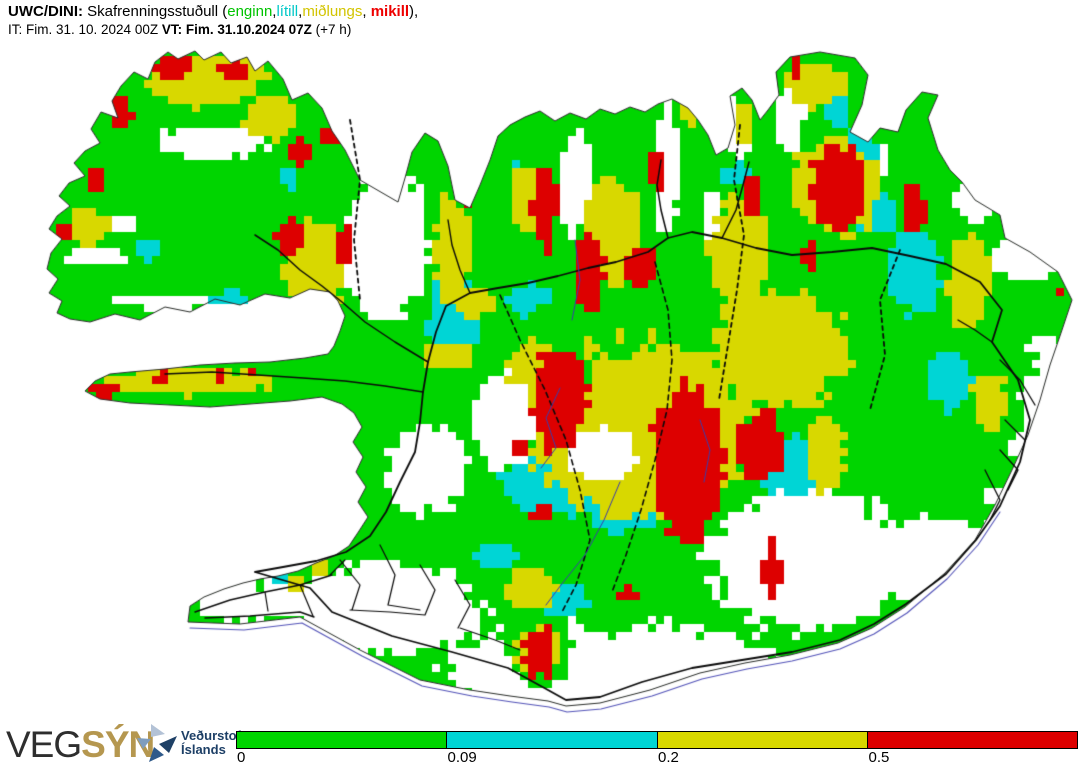  What do you see at coordinates (144, 743) in the screenshot?
I see `pinwheel-blade-steel` at bounding box center [144, 743].